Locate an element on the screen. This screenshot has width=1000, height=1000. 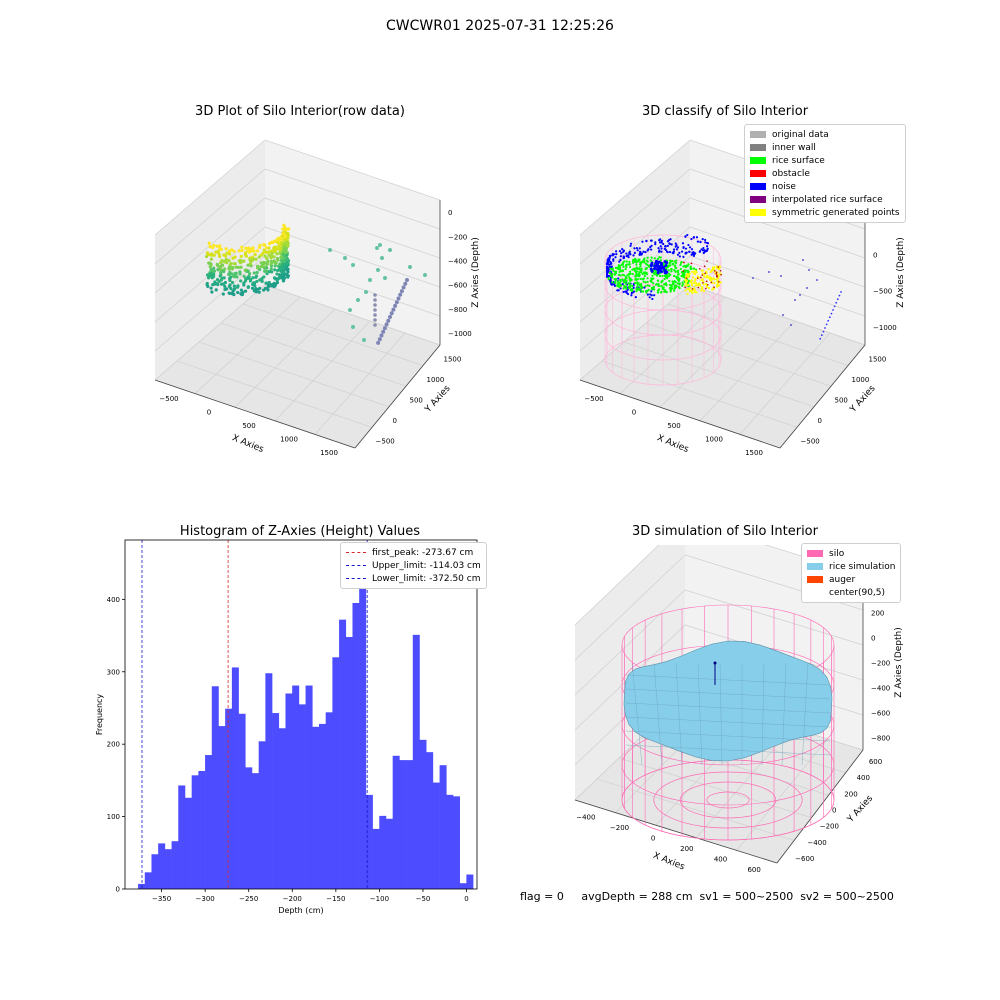
y-axis-line is located at coordinates (397, 396).